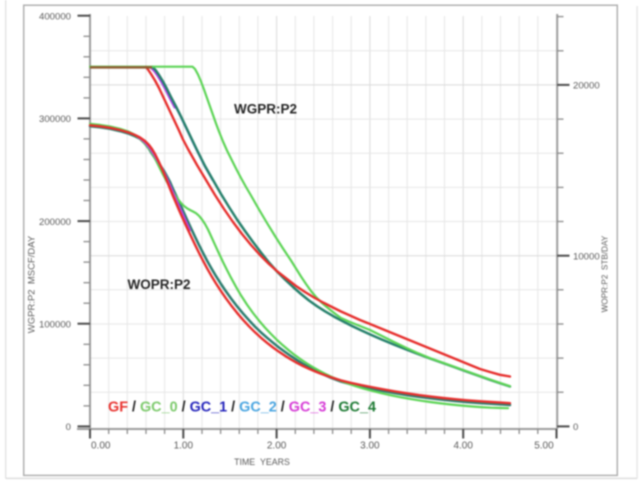 The height and width of the screenshot is (481, 640). What do you see at coordinates (605, 273) in the screenshot?
I see `svg-text: WOPR:P2 STB/DAY` at bounding box center [605, 273].